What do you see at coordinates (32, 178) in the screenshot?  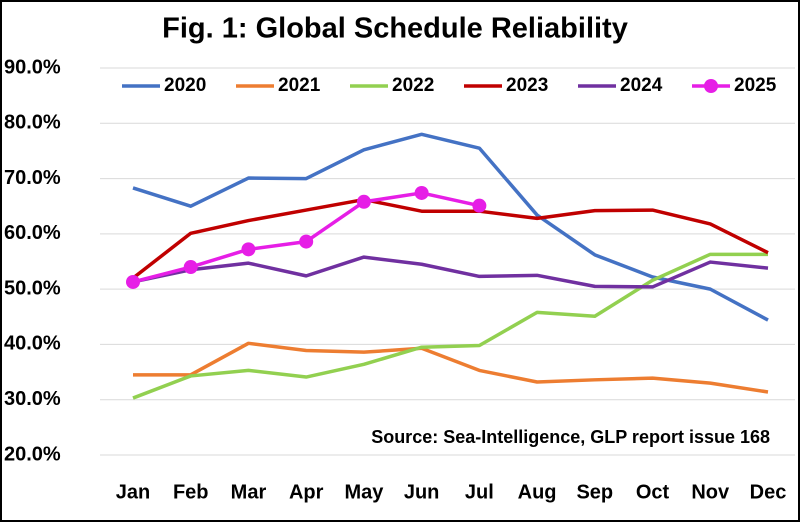 I see `y-tick-label: 70.0%` at bounding box center [32, 178].